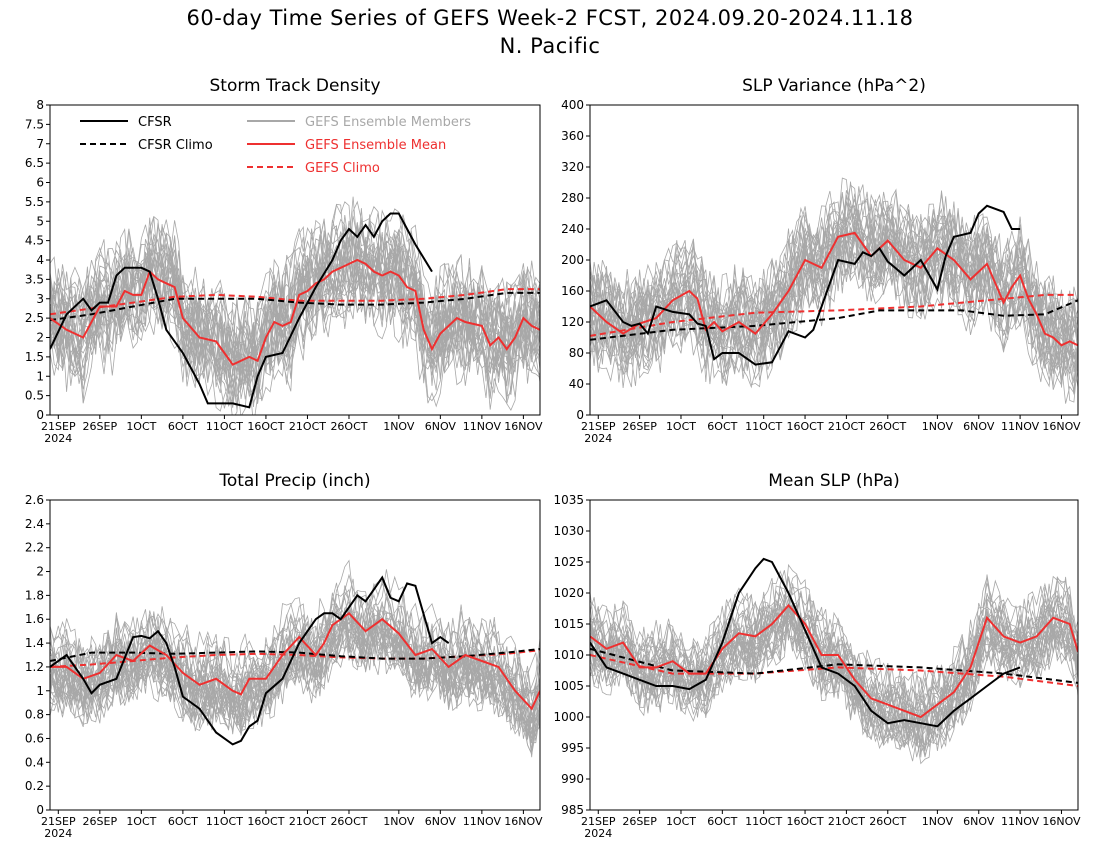  Describe the element at coordinates (572, 291) in the screenshot. I see `y-tick-label: 160` at that location.